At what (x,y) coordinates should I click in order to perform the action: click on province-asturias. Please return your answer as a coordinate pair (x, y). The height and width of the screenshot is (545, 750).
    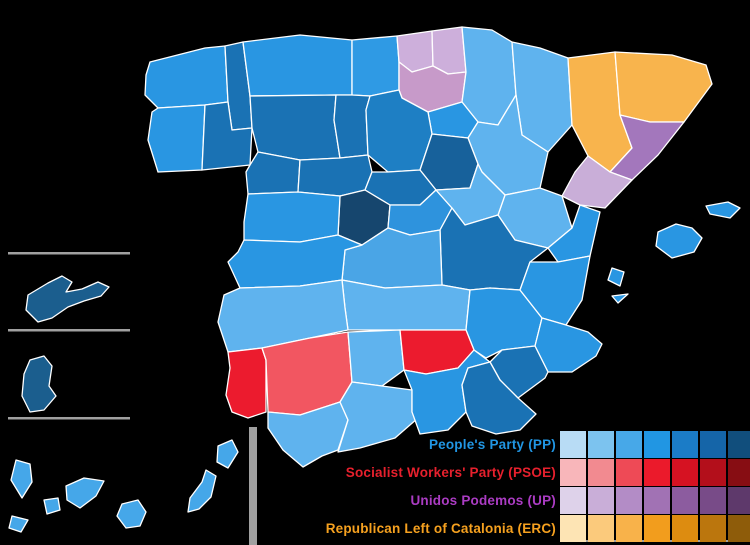
    Looking at the image, I should click on (297, 65).